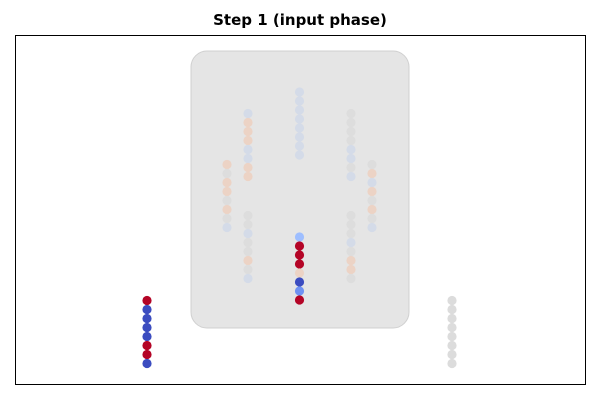  I want to click on center-output-column, so click(299, 268).